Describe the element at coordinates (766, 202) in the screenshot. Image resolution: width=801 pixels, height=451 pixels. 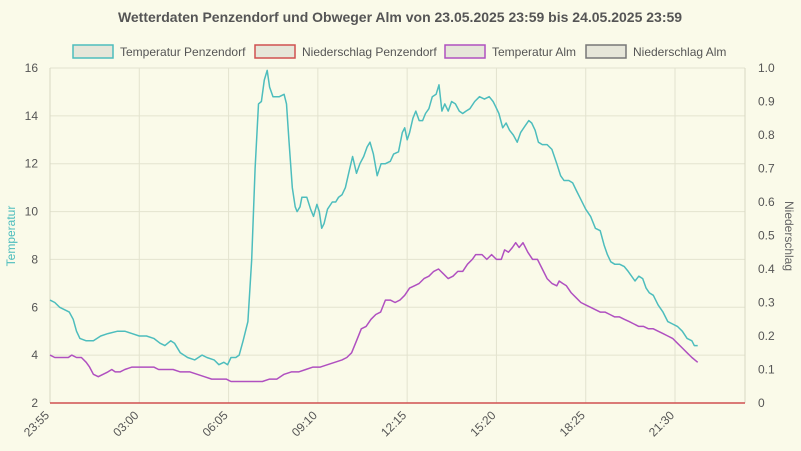
I see `y-right-tick-label: 0.6` at that location.